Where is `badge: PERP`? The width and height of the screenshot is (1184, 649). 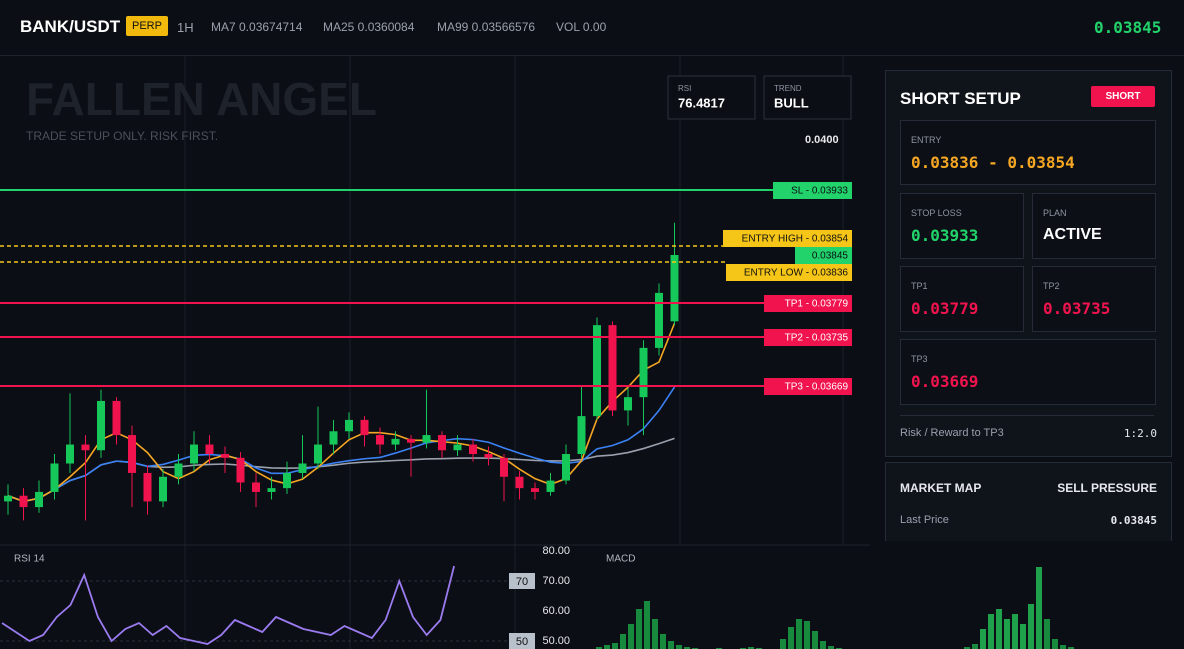
badge: PERP is located at coordinates (147, 26).